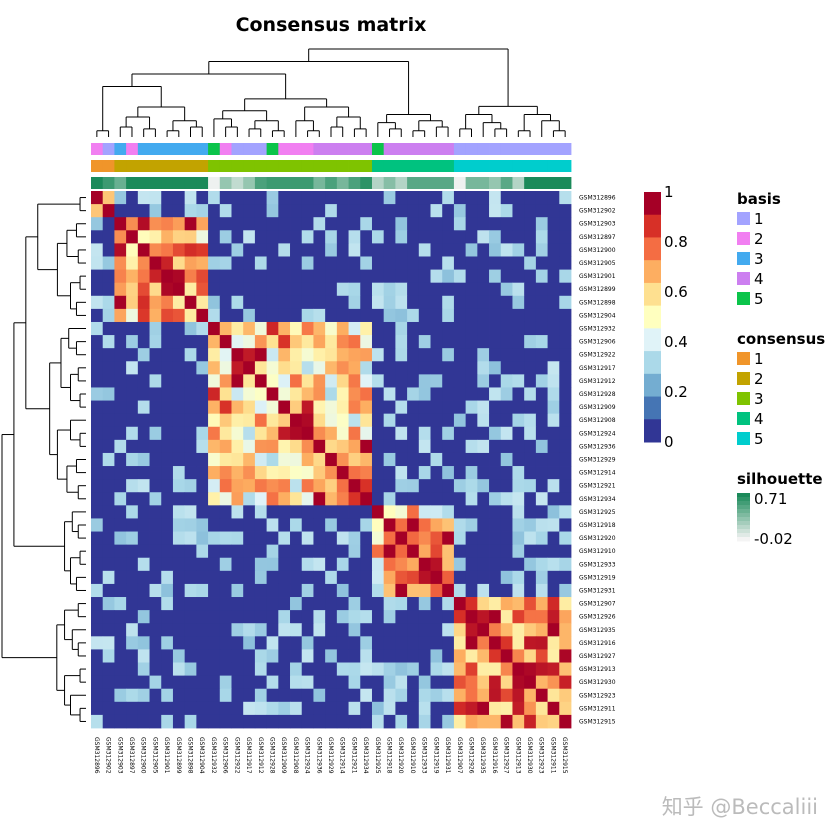 This screenshot has width=840, height=840. Describe the element at coordinates (597, 250) in the screenshot. I see `row-label: GSM312900` at that location.